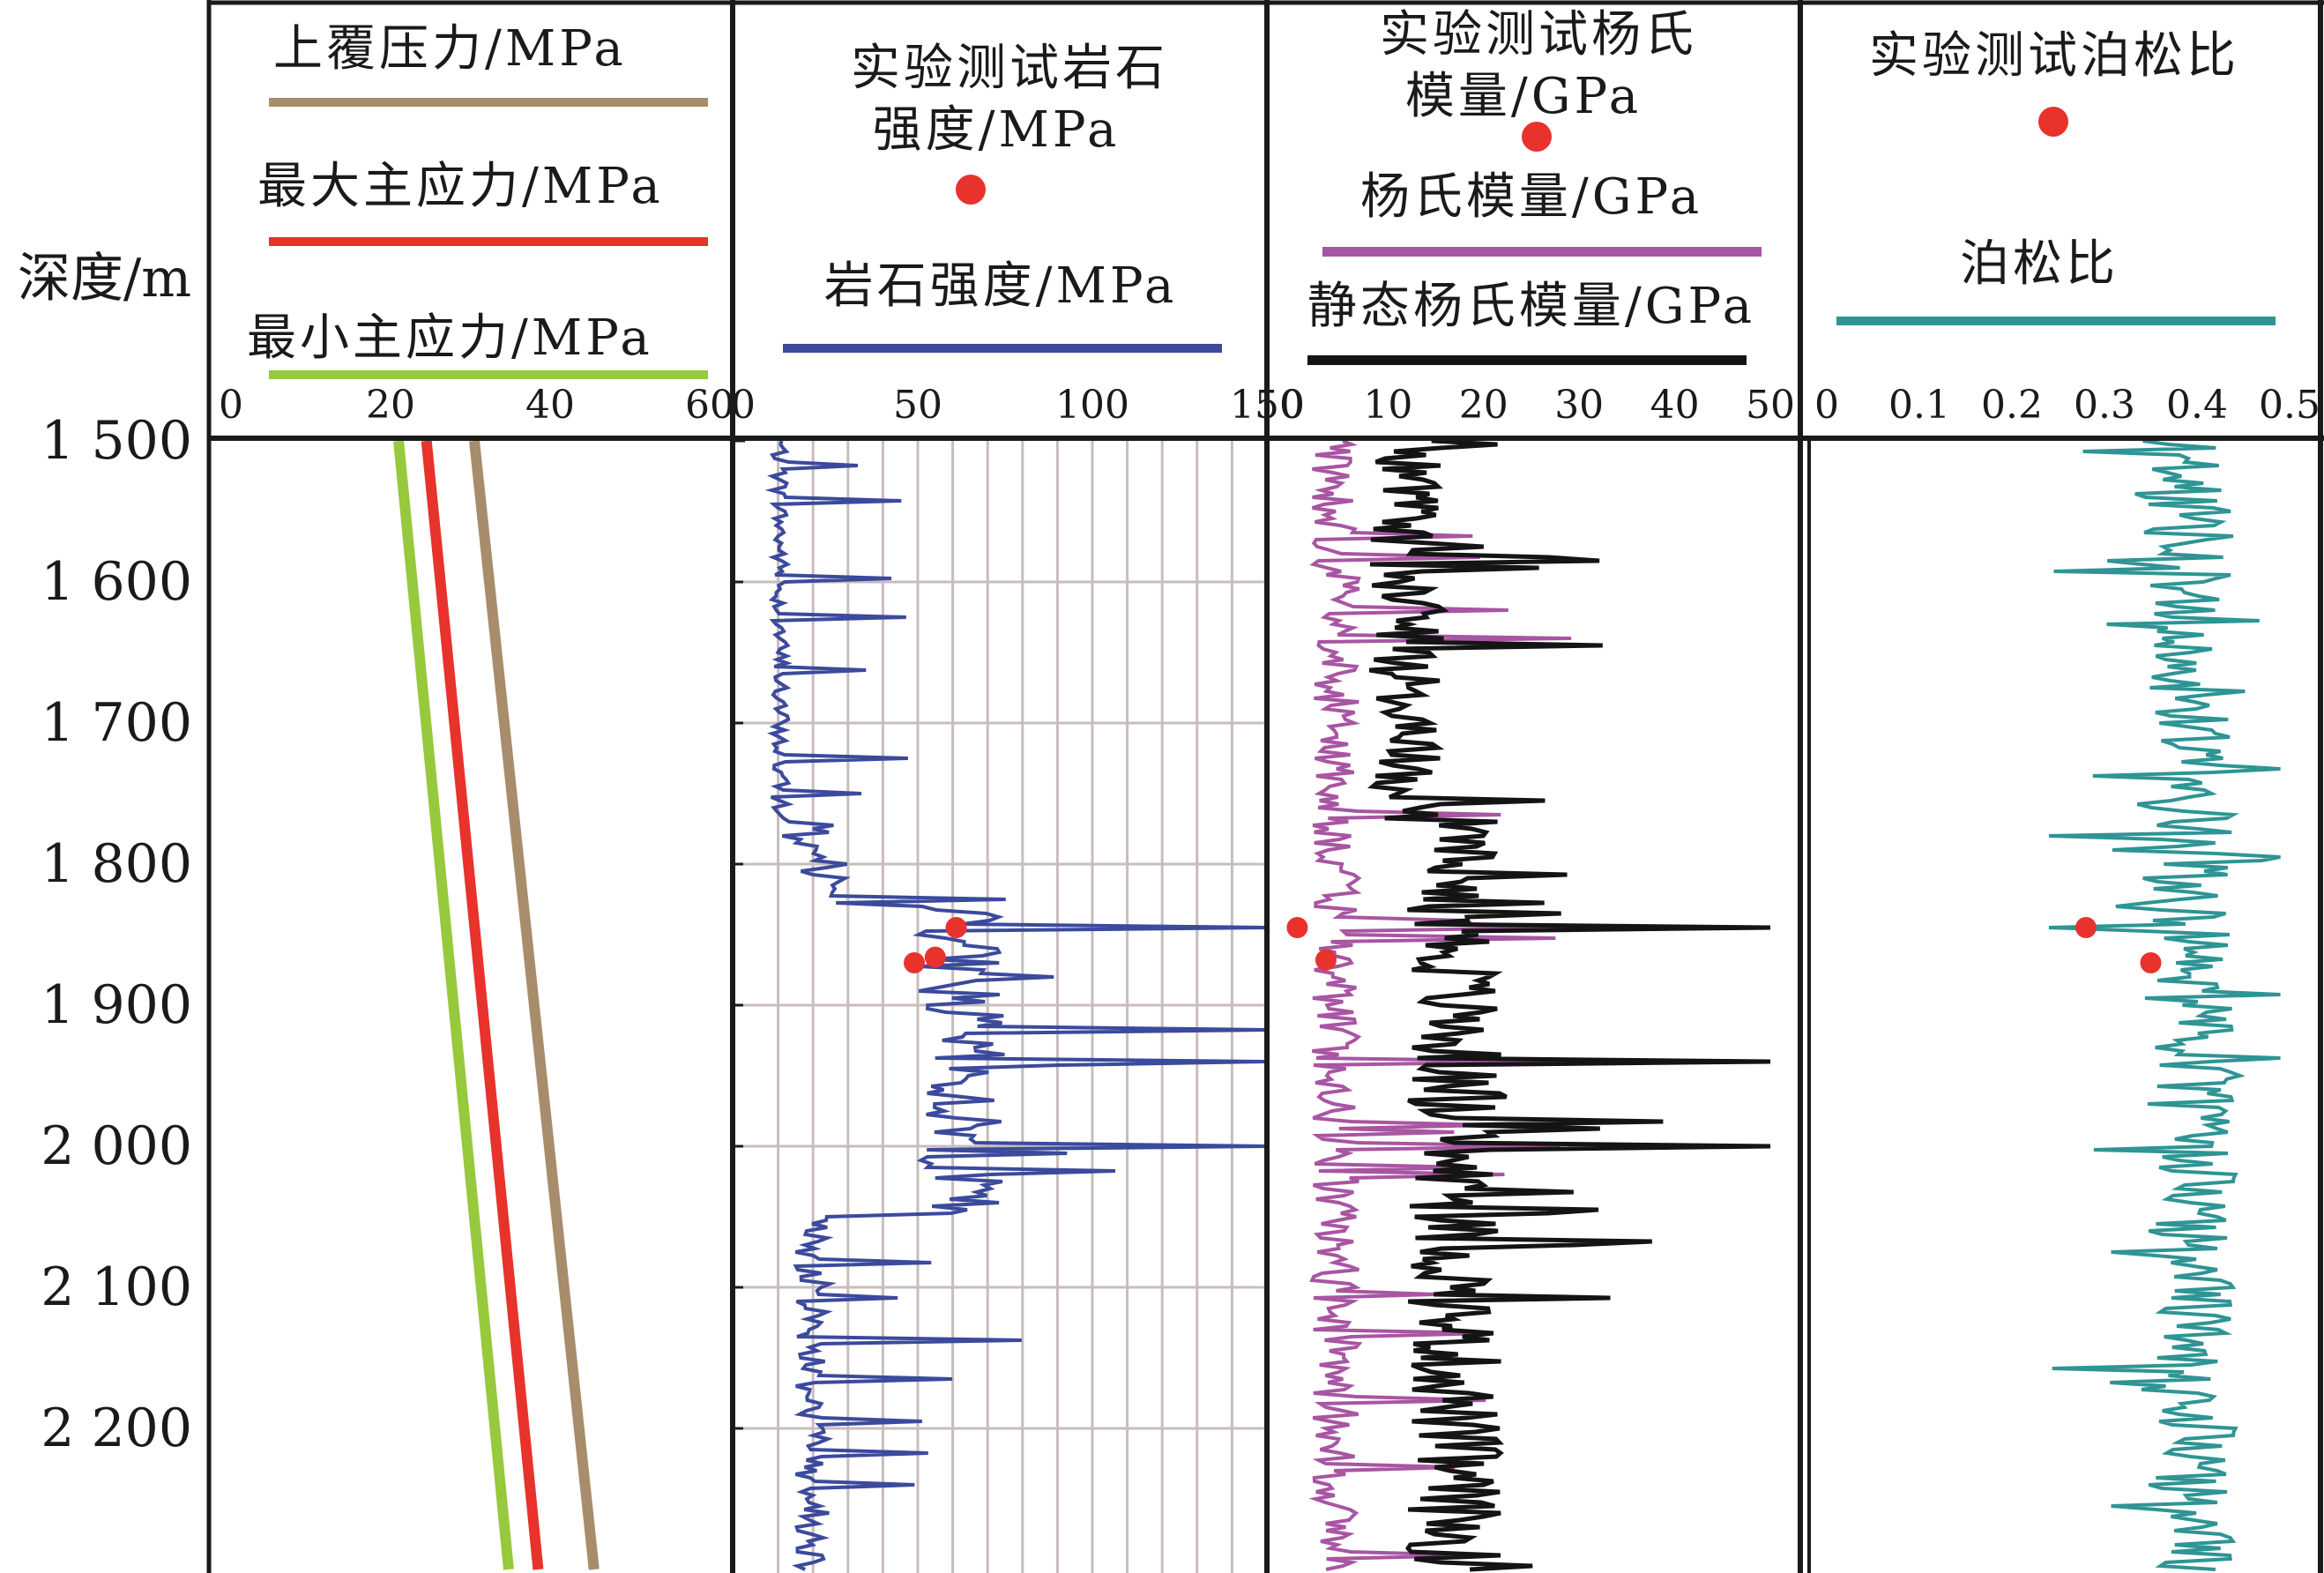  I want to click on x-tick-label-poisson: 0.2, so click(2012, 405).